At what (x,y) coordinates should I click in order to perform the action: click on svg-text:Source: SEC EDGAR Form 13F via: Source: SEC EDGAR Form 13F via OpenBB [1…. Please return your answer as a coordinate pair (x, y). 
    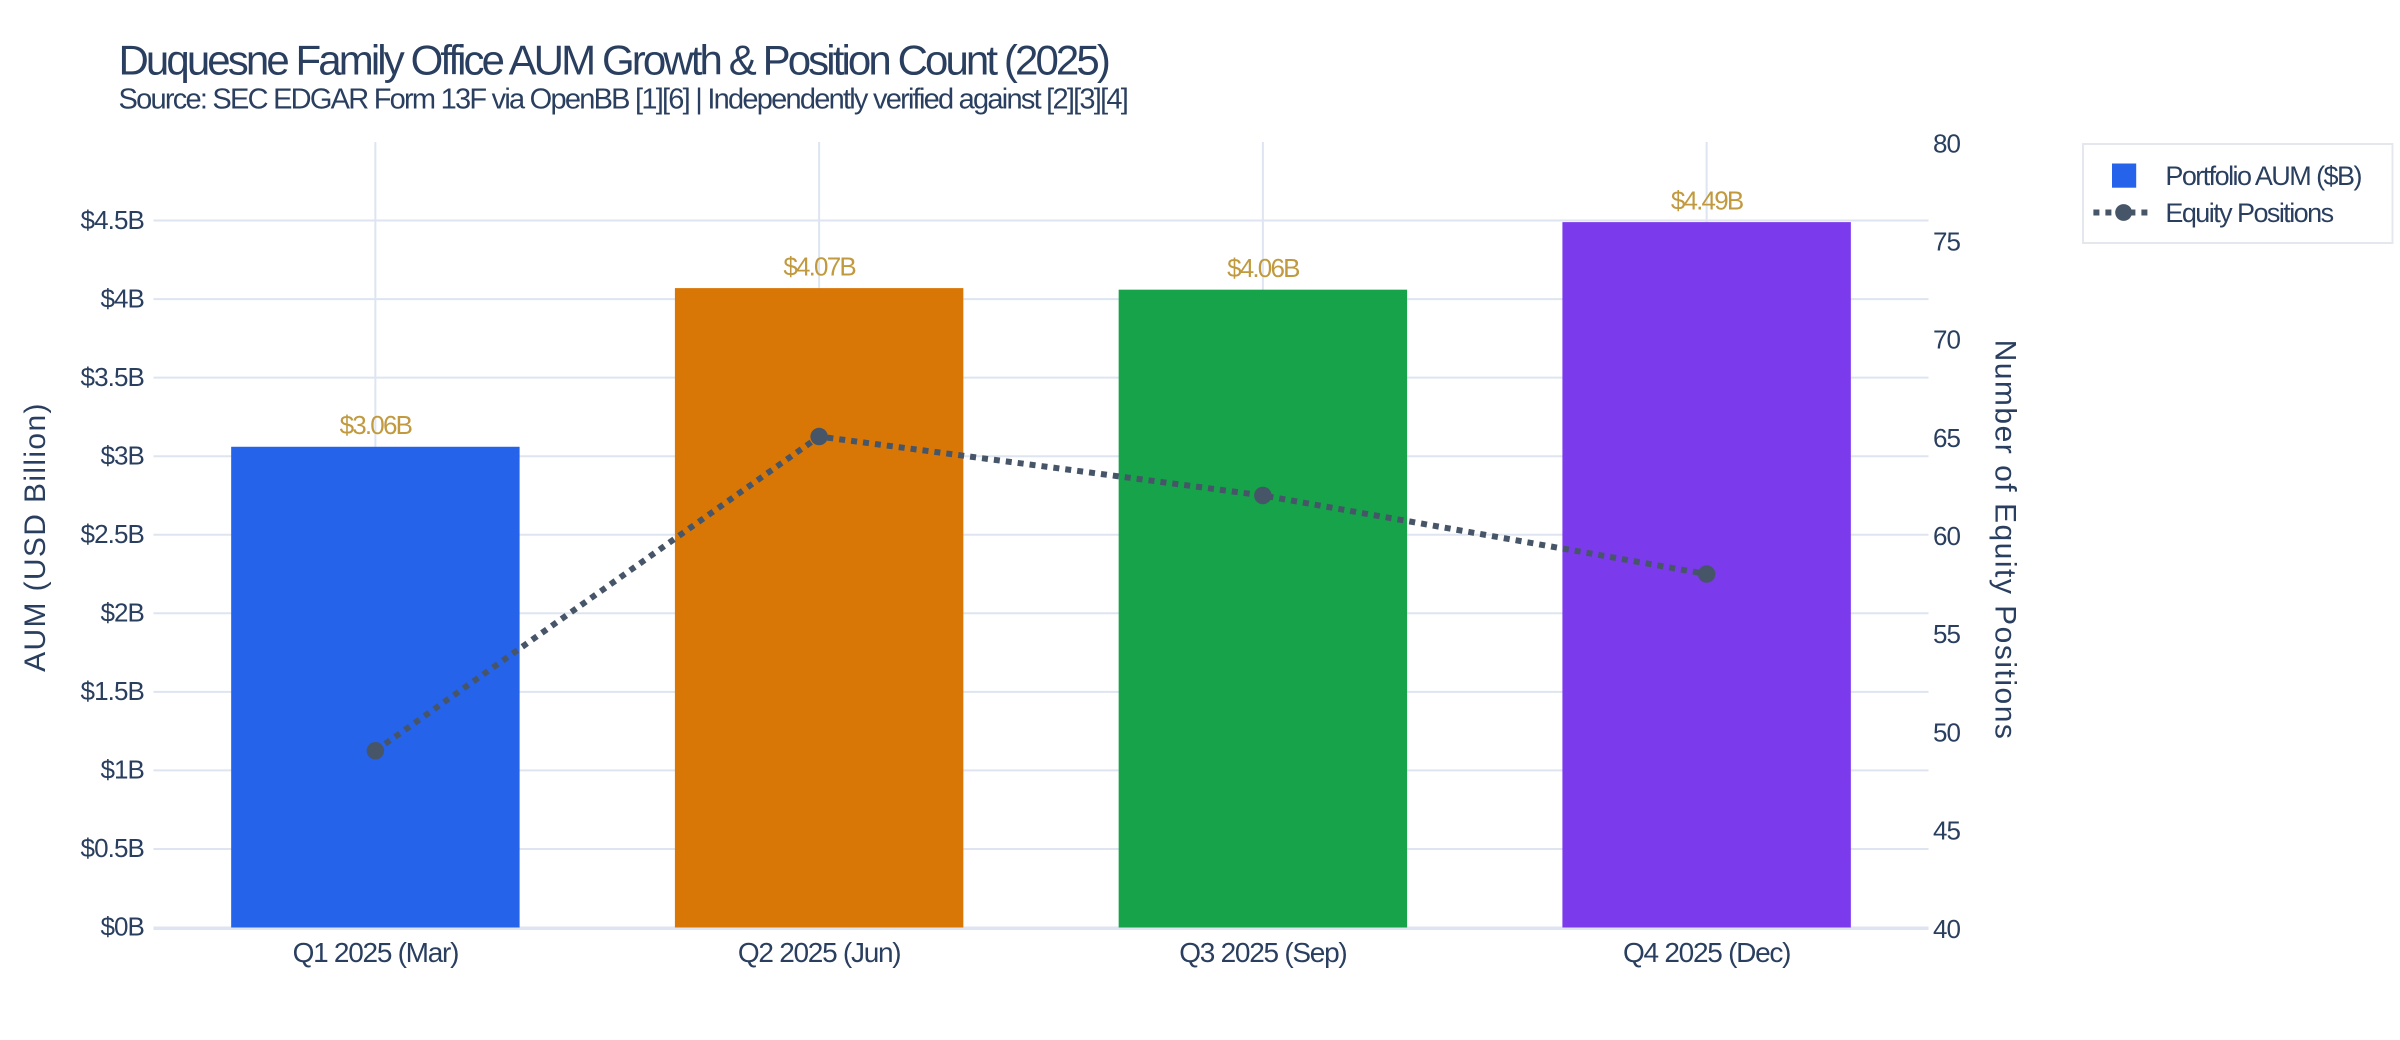
    Looking at the image, I should click on (623, 99).